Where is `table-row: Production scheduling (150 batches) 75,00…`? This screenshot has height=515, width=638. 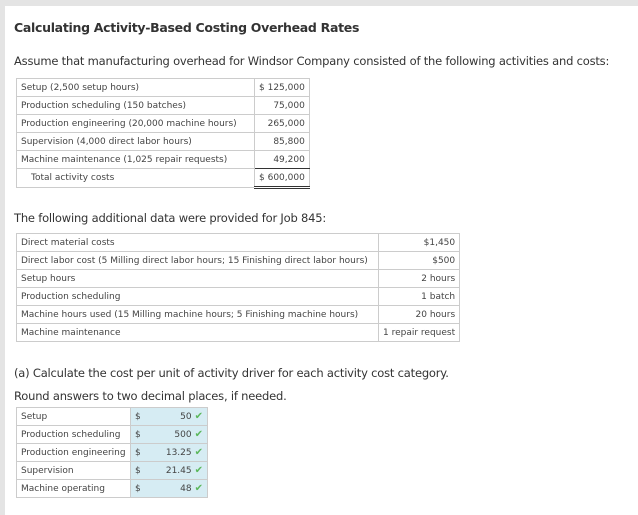
table-row: Production scheduling (150 batches) 75,00… is located at coordinates (163, 105).